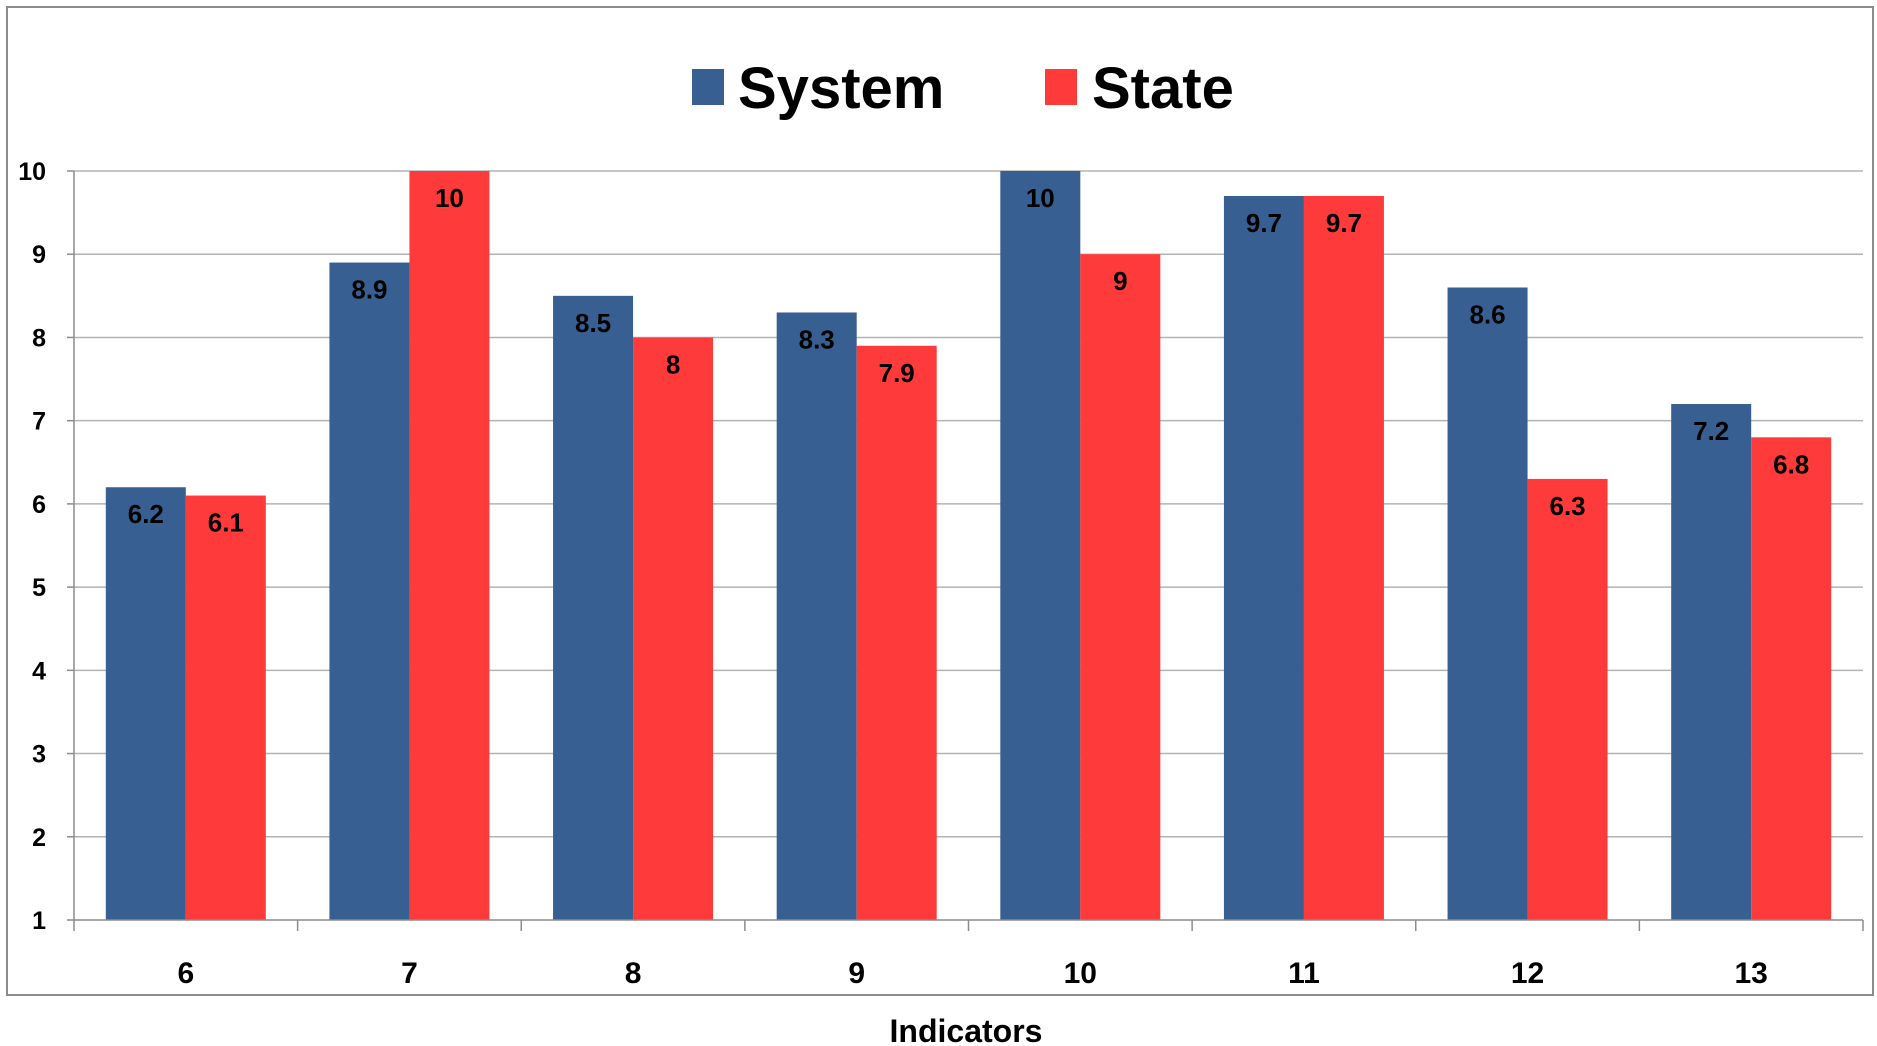 The image size is (1877, 1046). Describe the element at coordinates (39, 505) in the screenshot. I see `y-tick-label: 6` at that location.